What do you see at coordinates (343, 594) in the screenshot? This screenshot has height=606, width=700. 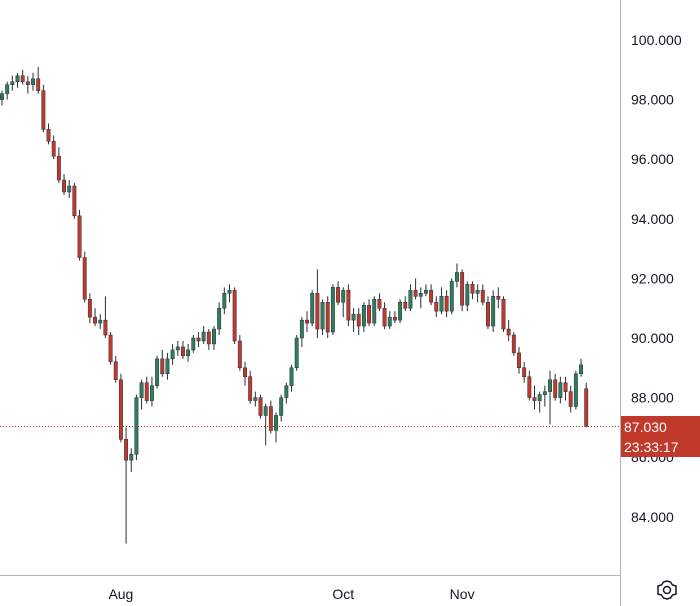 I see `x-tick-label: Oct` at bounding box center [343, 594].